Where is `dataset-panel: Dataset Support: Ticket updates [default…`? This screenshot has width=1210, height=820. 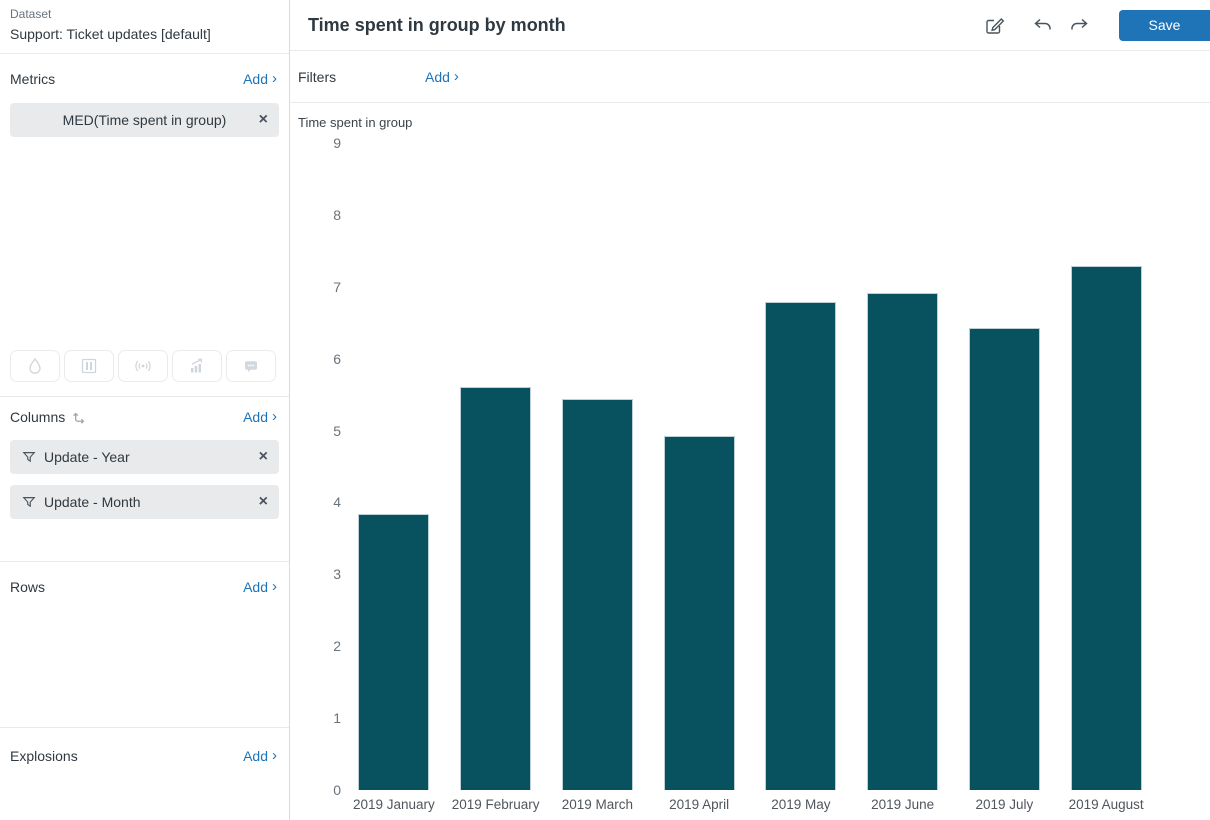 dataset-panel: Dataset Support: Ticket updates [default… is located at coordinates (144, 27).